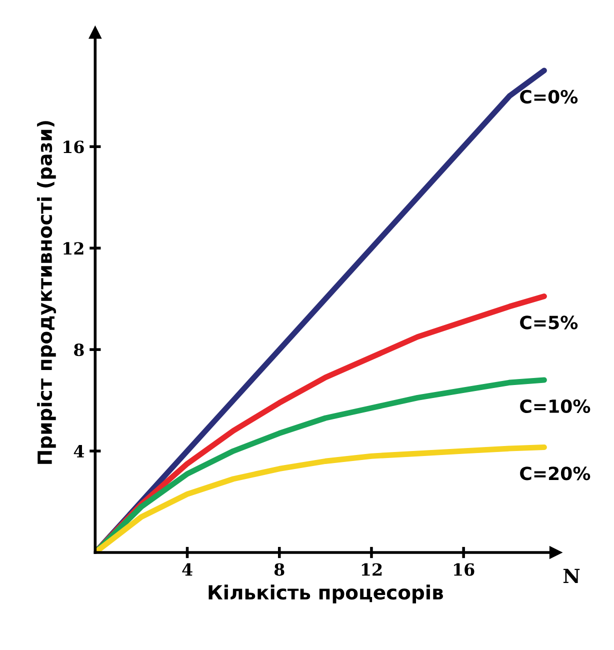 The width and height of the screenshot is (614, 650). I want to click on series-label: C=5%, so click(549, 323).